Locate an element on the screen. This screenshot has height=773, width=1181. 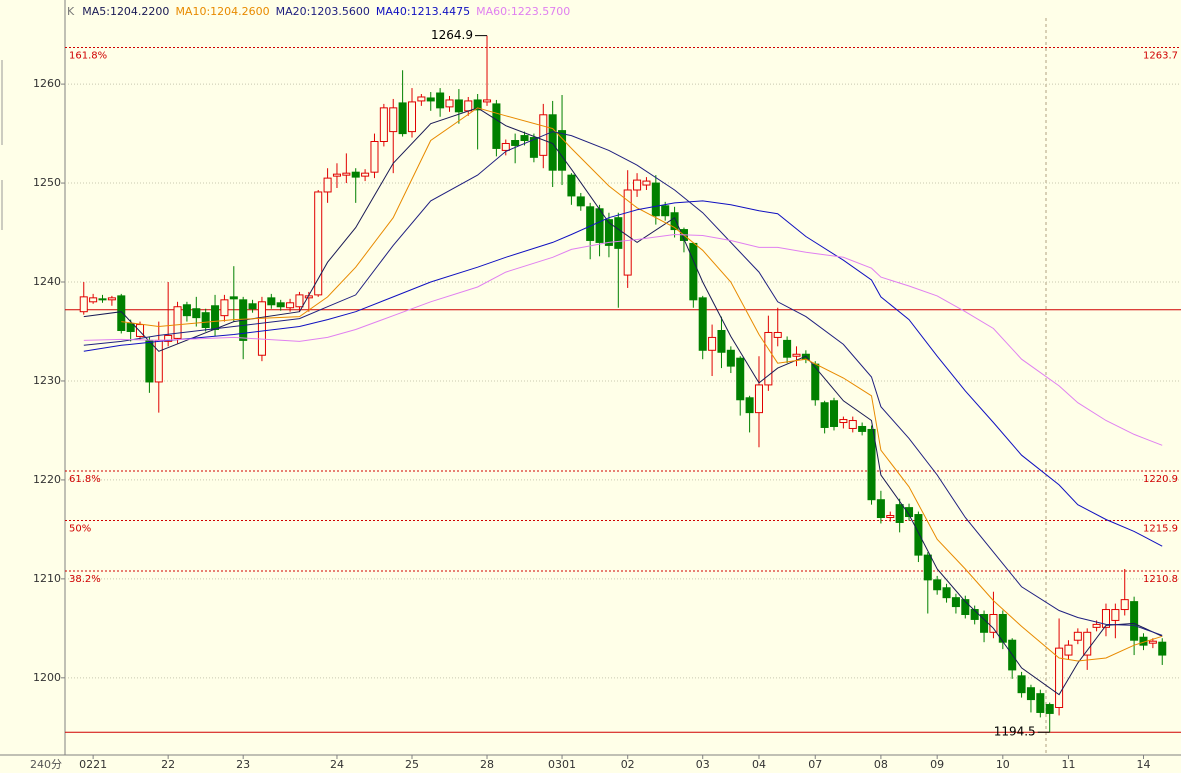
x-tick-label: 22 is located at coordinates (168, 764).